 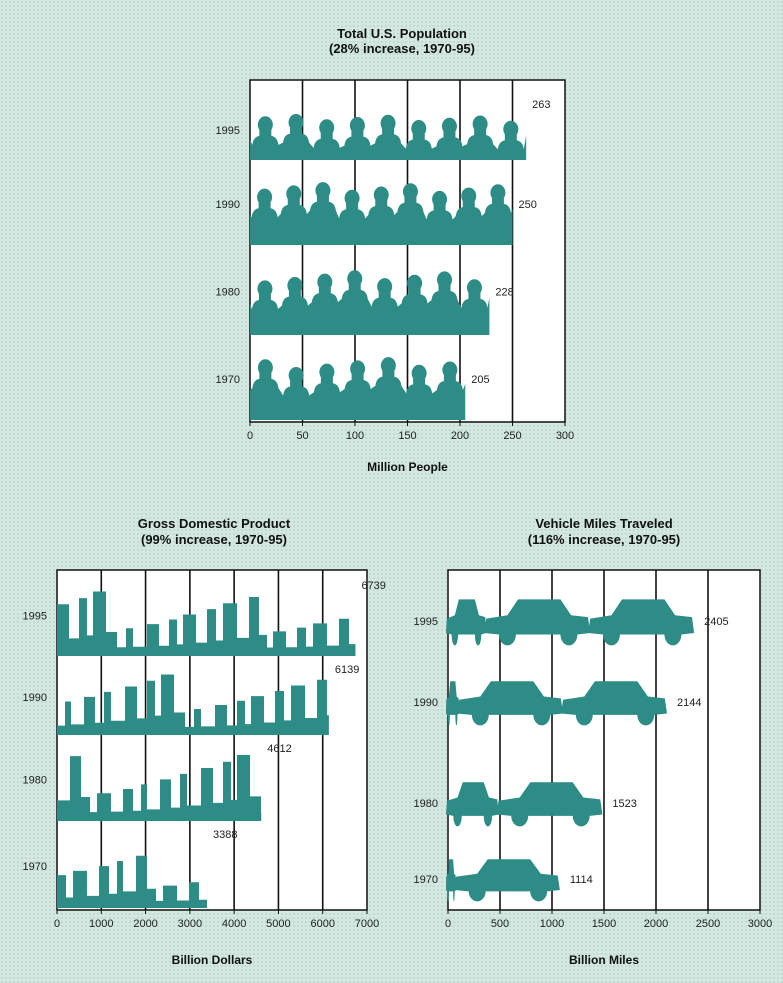 What do you see at coordinates (279, 749) in the screenshot?
I see `data-label: 4612` at bounding box center [279, 749].